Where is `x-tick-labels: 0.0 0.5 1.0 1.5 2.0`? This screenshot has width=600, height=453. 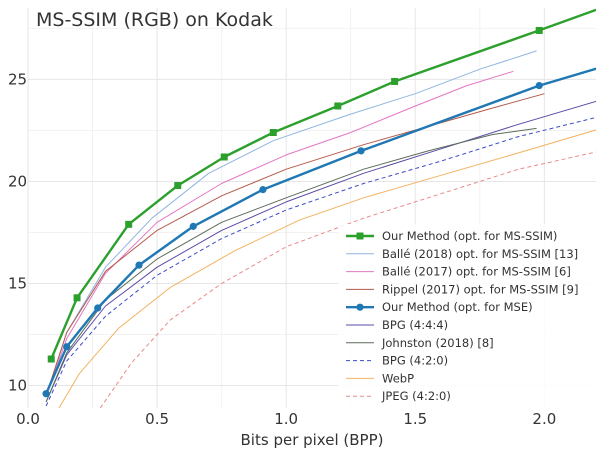
x-tick-labels: 0.0 0.5 1.0 1.5 2.0 is located at coordinates (286, 419).